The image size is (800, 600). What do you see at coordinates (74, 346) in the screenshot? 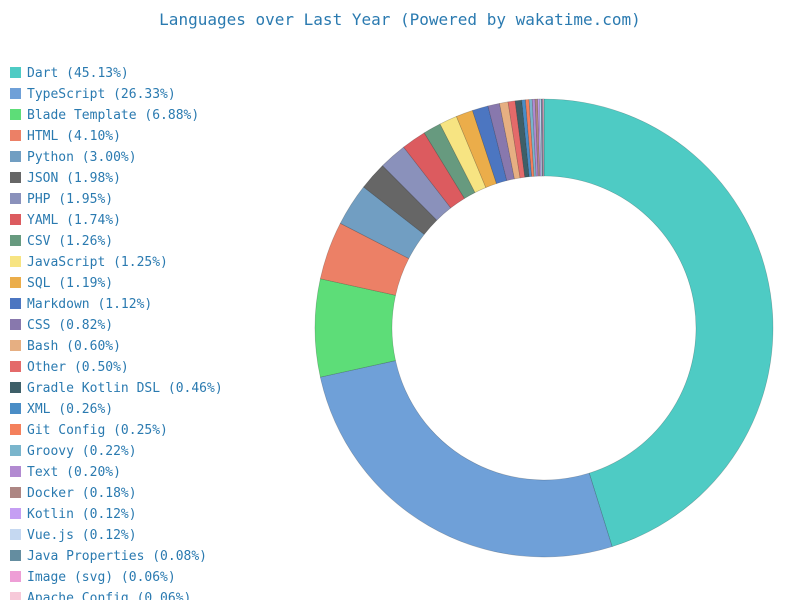
I see `legend-label: Bash (0.60%)` at bounding box center [74, 346].